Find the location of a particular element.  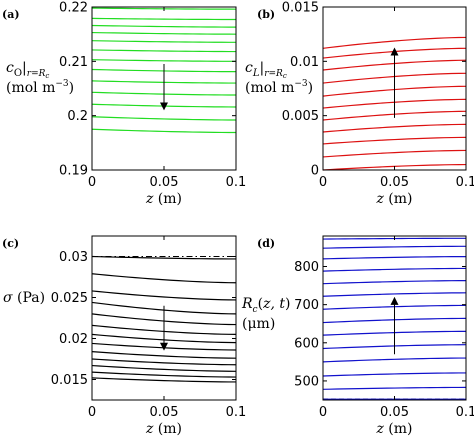

y-axis-label-line1: Rc(z, t) is located at coordinates (265, 305).